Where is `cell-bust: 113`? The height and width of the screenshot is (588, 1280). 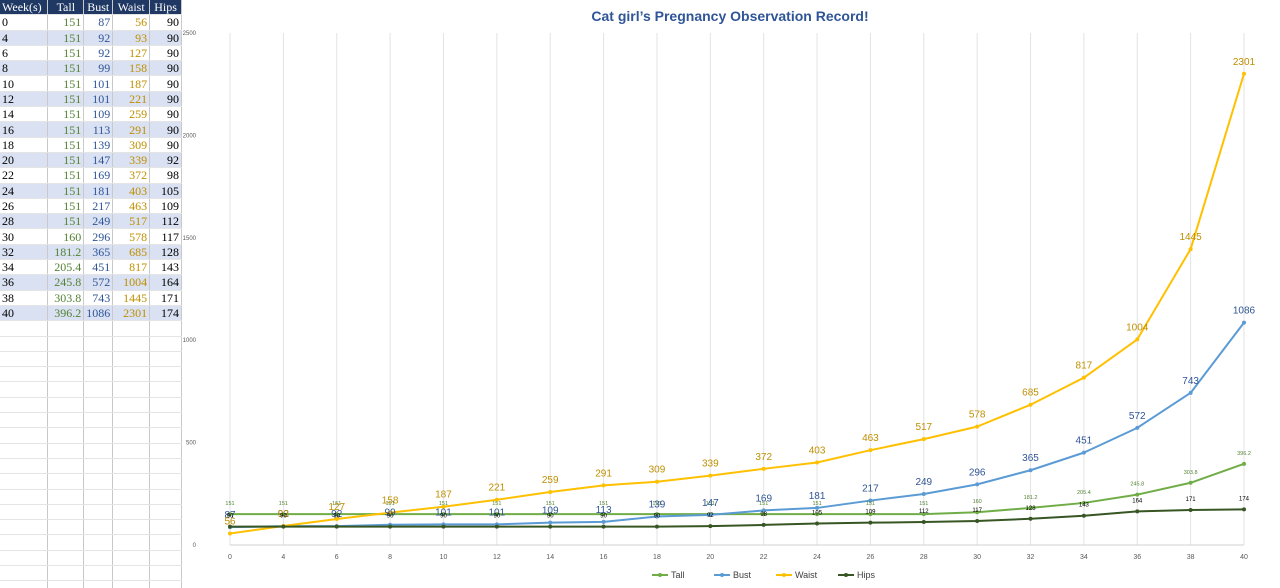 cell-bust: 113 is located at coordinates (98, 129).